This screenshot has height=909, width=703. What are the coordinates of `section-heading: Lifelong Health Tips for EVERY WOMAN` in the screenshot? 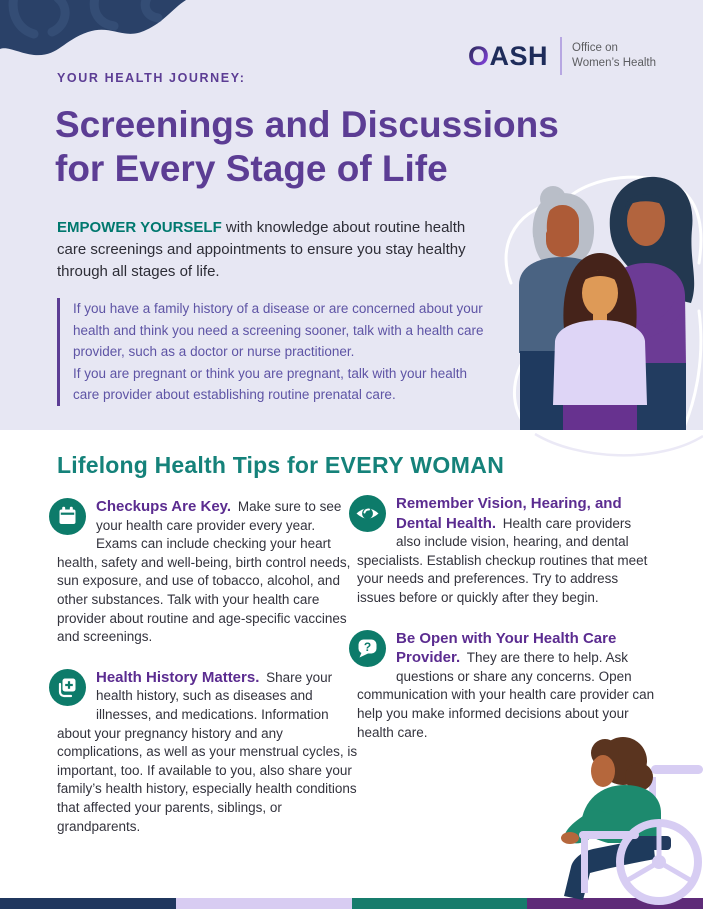 It's located at (280, 465).